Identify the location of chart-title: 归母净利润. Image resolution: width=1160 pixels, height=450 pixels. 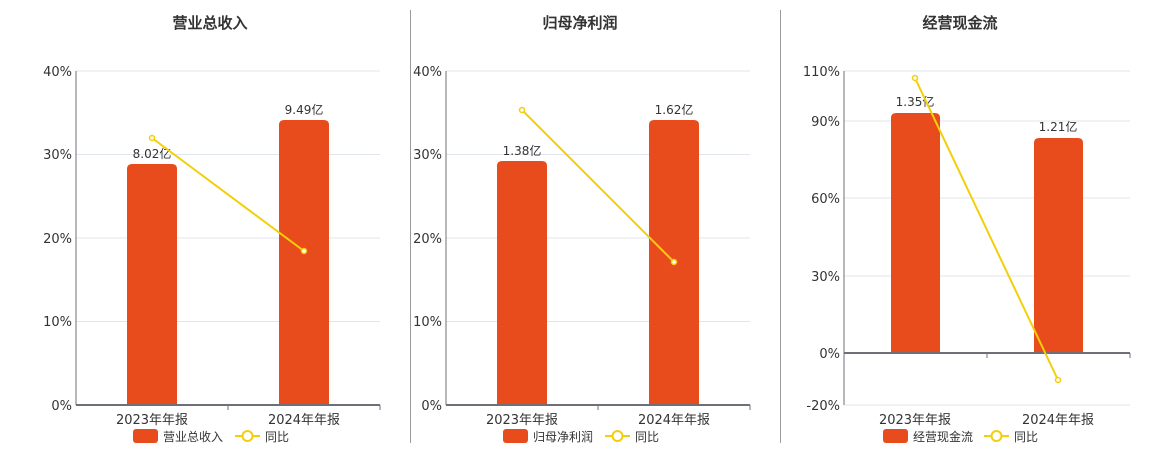
(579, 23).